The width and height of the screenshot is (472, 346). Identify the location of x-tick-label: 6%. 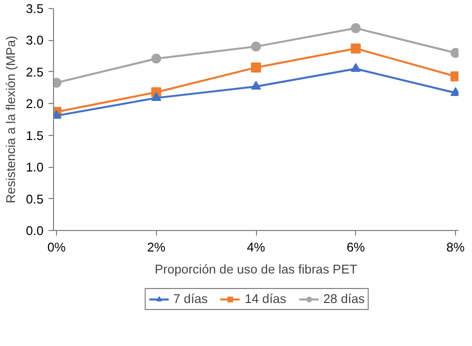
(355, 247).